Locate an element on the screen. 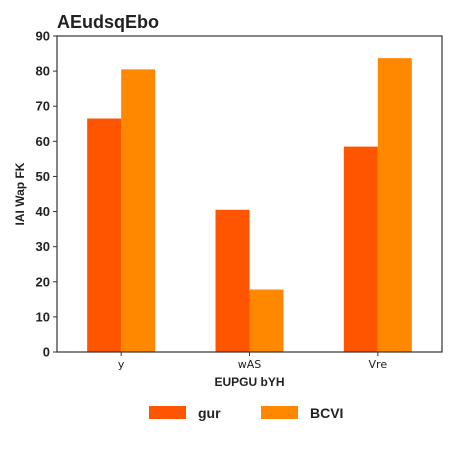 This screenshot has height=456, width=456. bar-gur-wAS is located at coordinates (232, 280).